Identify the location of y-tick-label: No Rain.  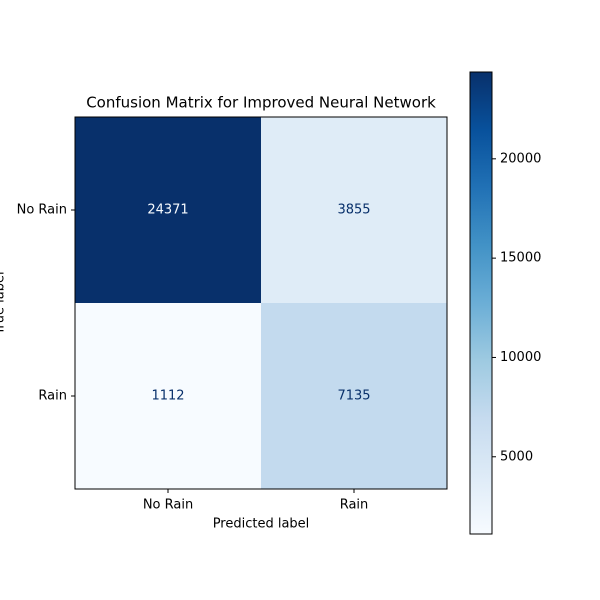
(42, 210).